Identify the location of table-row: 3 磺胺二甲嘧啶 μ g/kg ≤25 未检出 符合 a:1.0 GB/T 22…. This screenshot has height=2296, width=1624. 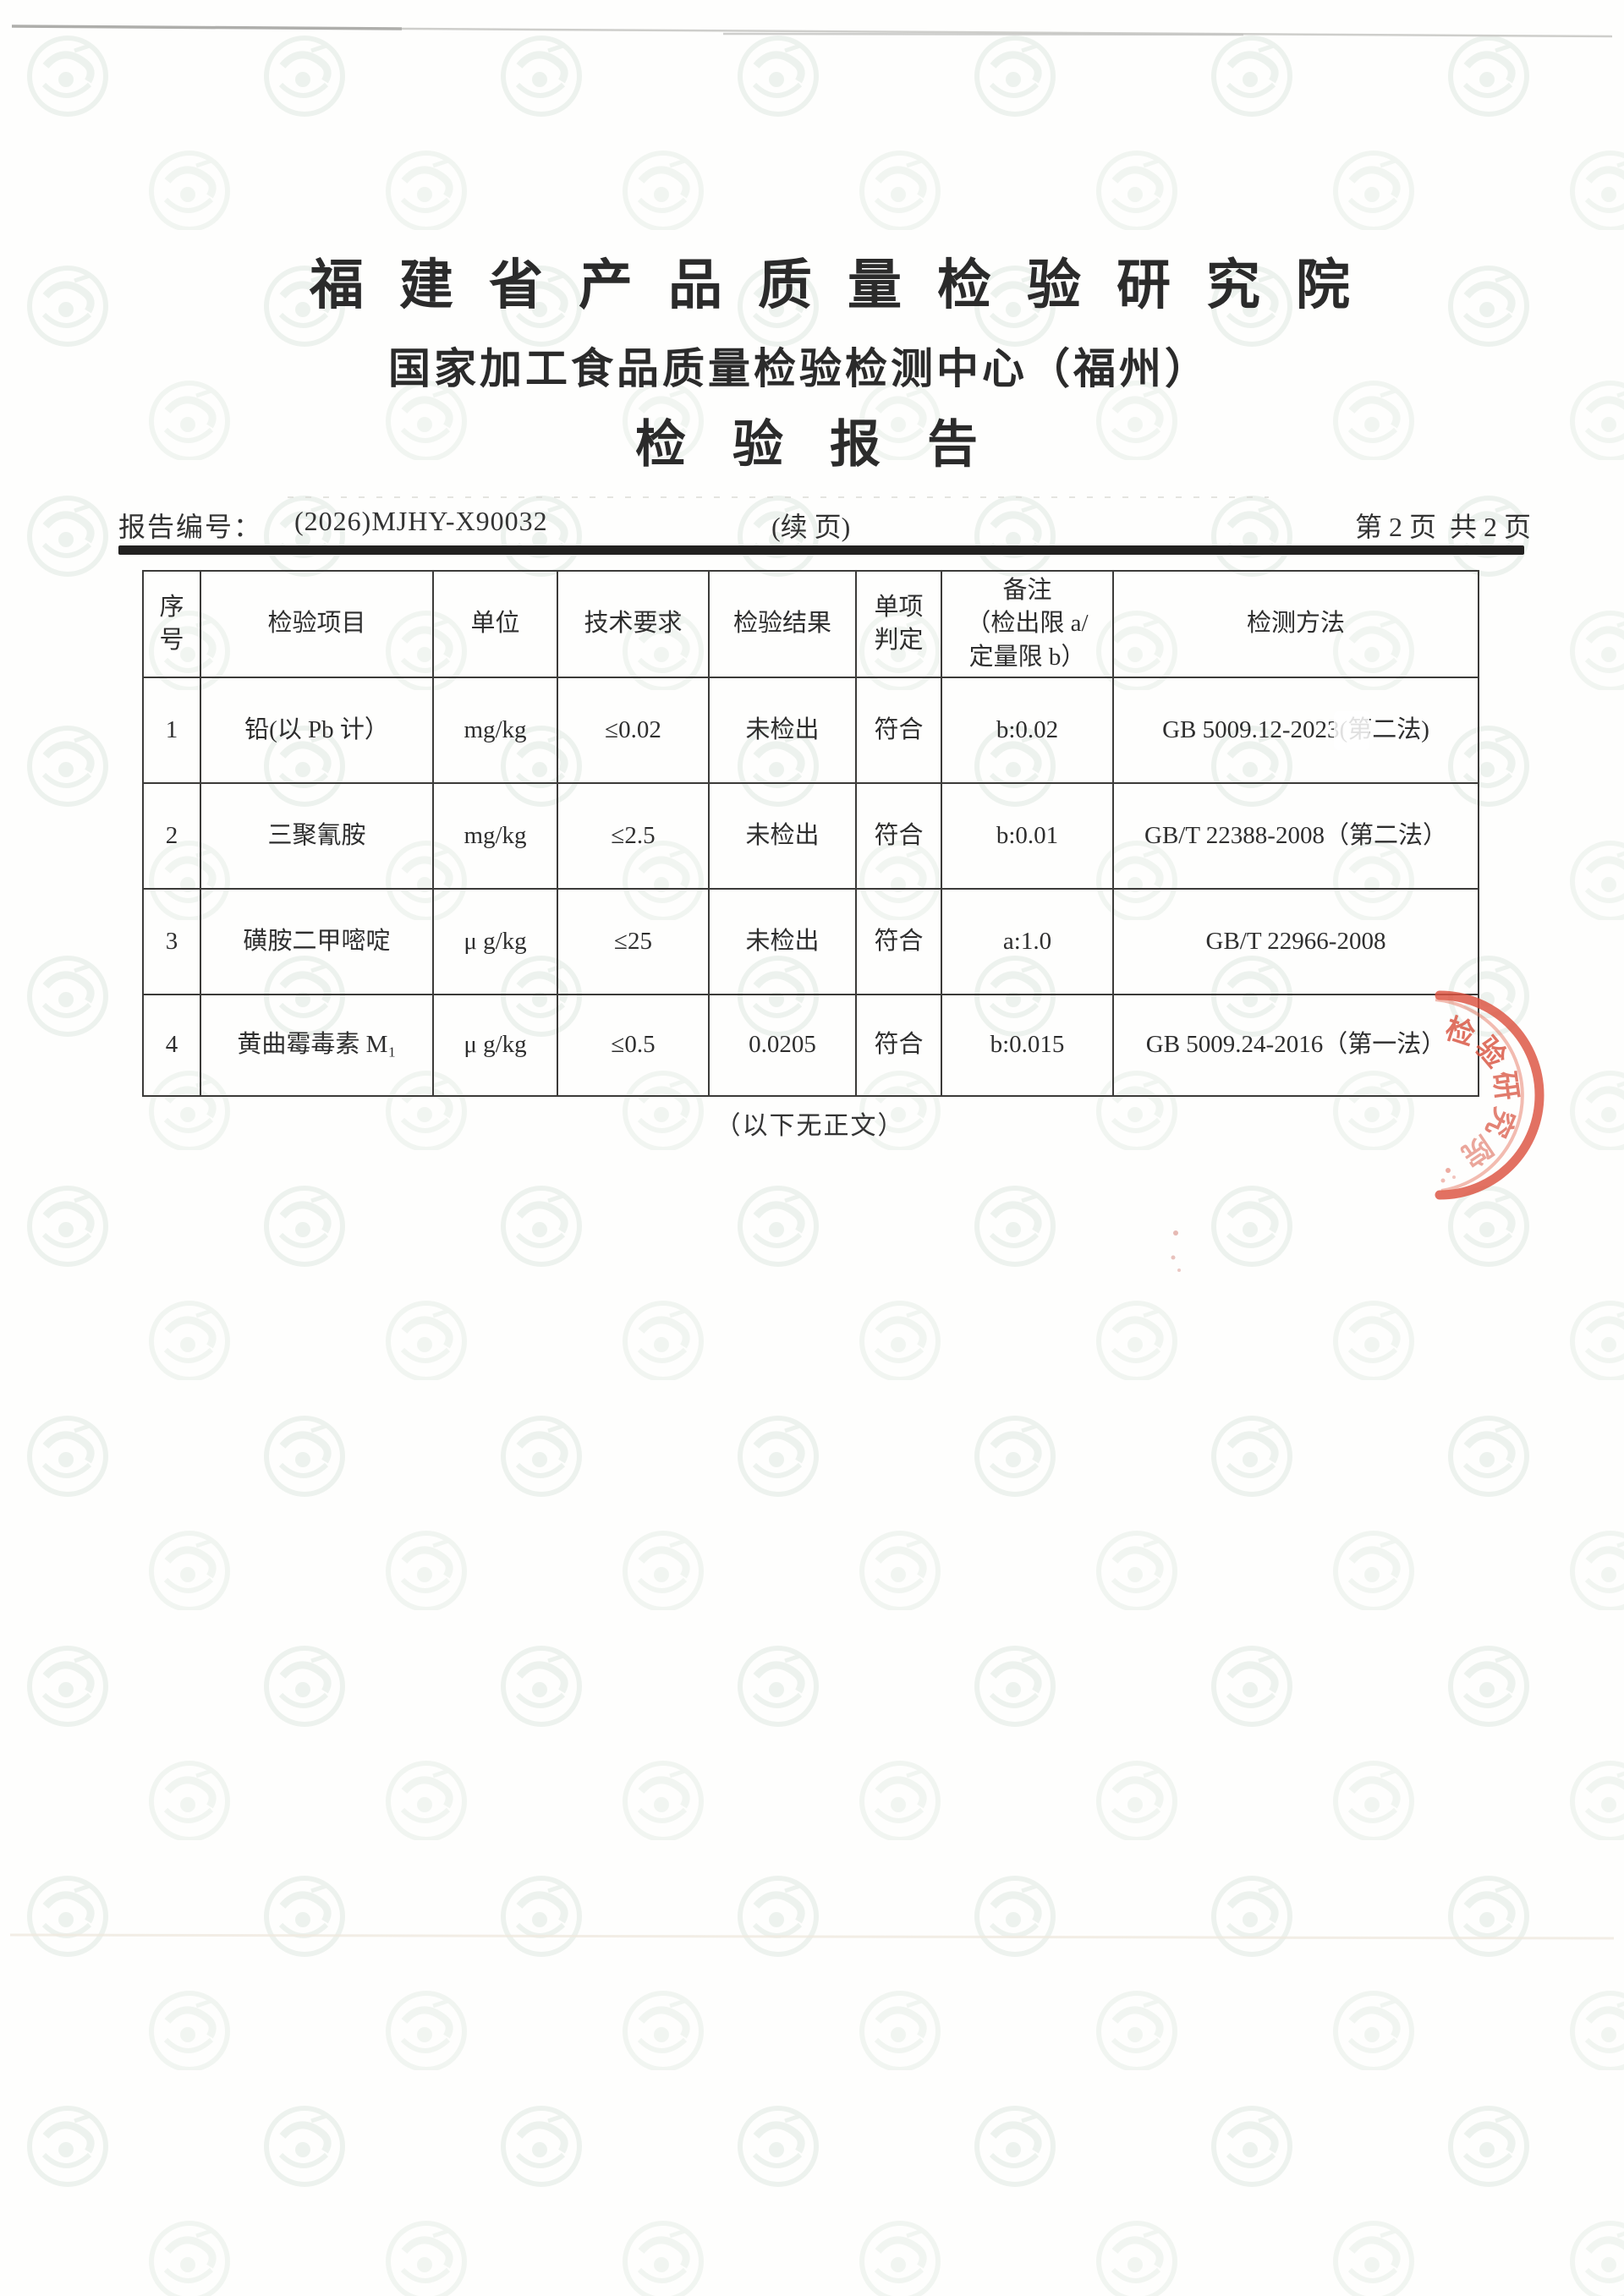
(811, 942).